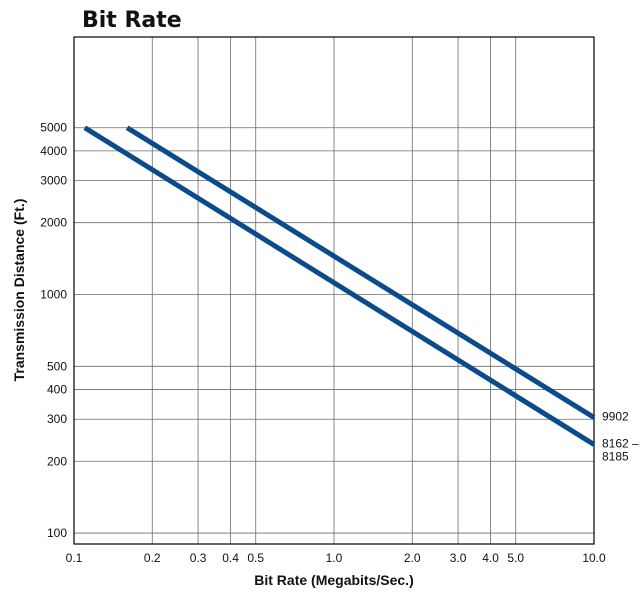  What do you see at coordinates (53, 294) in the screenshot?
I see `y-tick-label: 1000` at bounding box center [53, 294].